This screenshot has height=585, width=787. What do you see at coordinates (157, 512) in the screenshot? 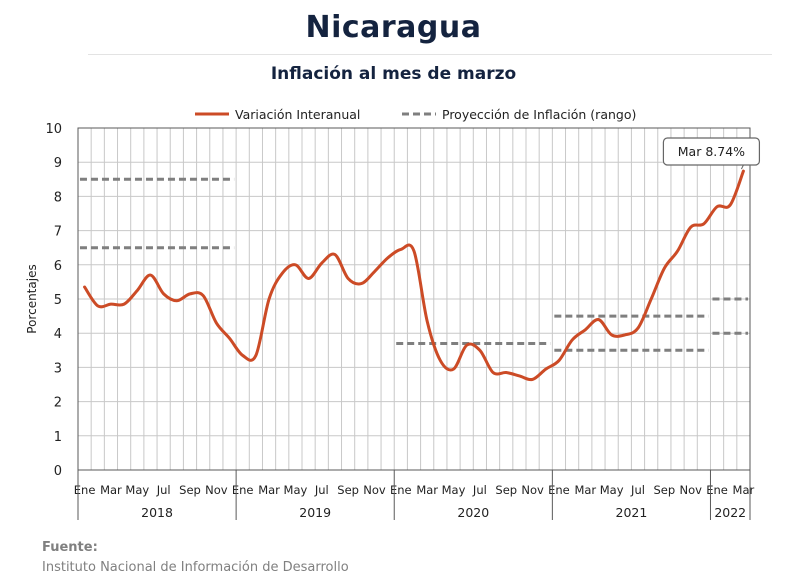
I see `year-label: 2018` at bounding box center [157, 512].